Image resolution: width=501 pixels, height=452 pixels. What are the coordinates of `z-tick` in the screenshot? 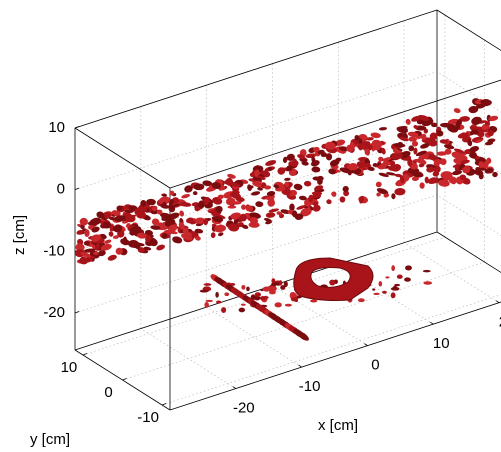 It's located at (77, 189).